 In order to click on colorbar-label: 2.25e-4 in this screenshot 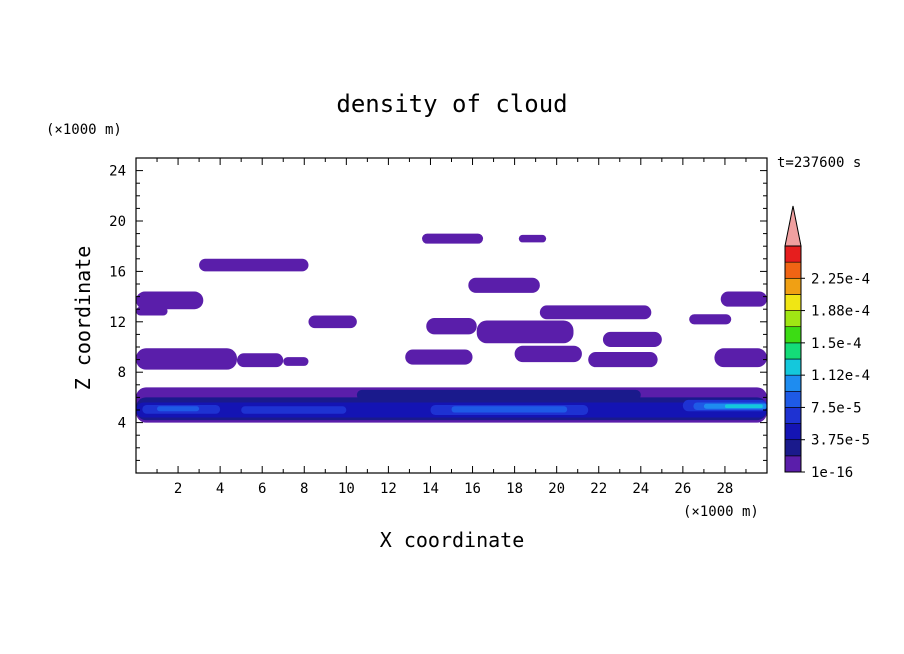, I will do `click(840, 279)`.